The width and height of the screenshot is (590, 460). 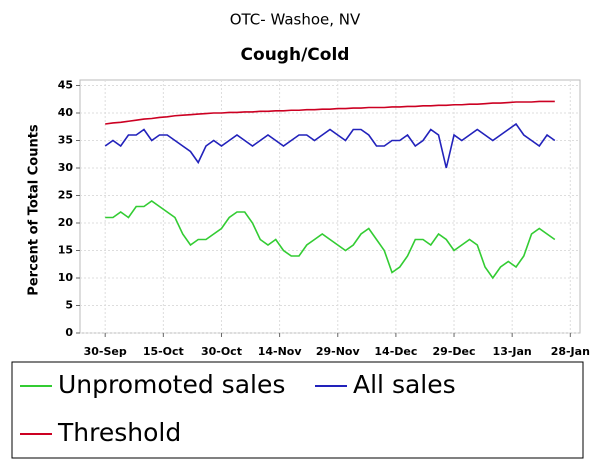 What do you see at coordinates (66, 222) in the screenshot?
I see `y-tick-label: 20` at bounding box center [66, 222].